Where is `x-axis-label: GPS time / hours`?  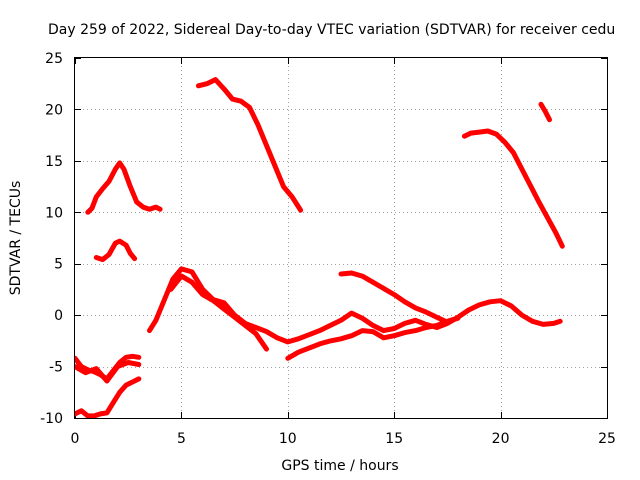 x-axis-label: GPS time / hours is located at coordinates (339, 466).